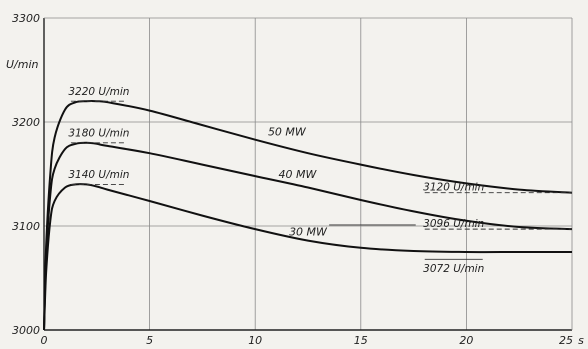  Describe the element at coordinates (98, 92) in the screenshot. I see `peak-annotation: 3220 U/min` at that location.